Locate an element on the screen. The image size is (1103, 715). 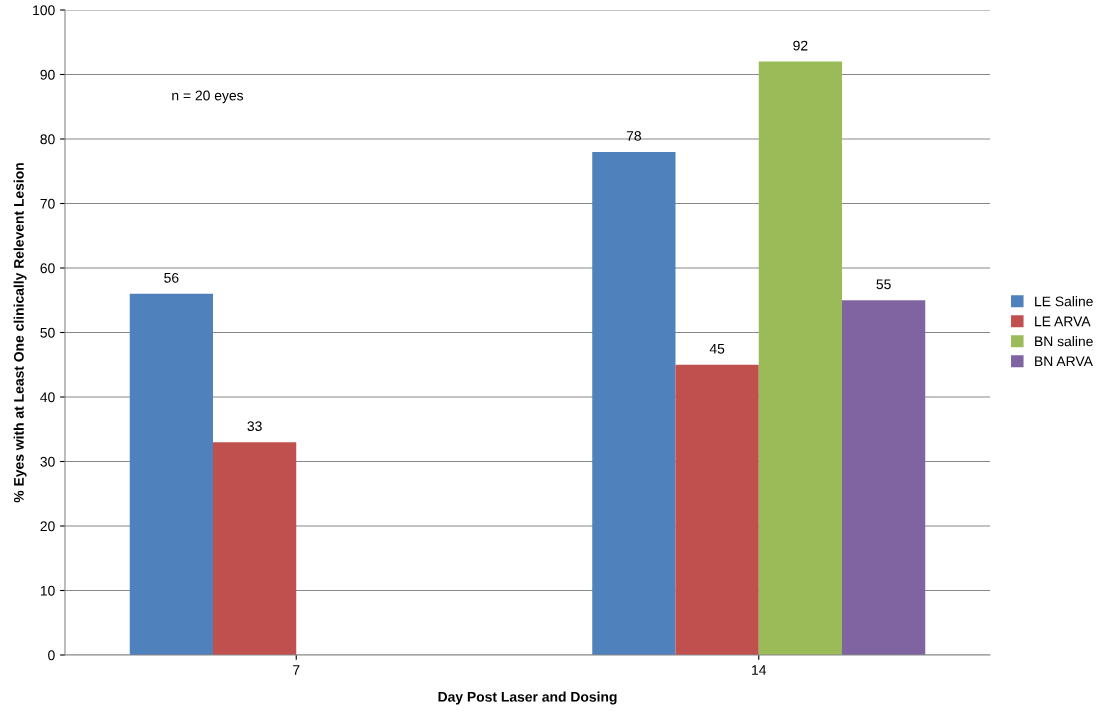
y-axis-title: % Eyes with at Least One clinically Relevent Lesion is located at coordinates (20, 333).